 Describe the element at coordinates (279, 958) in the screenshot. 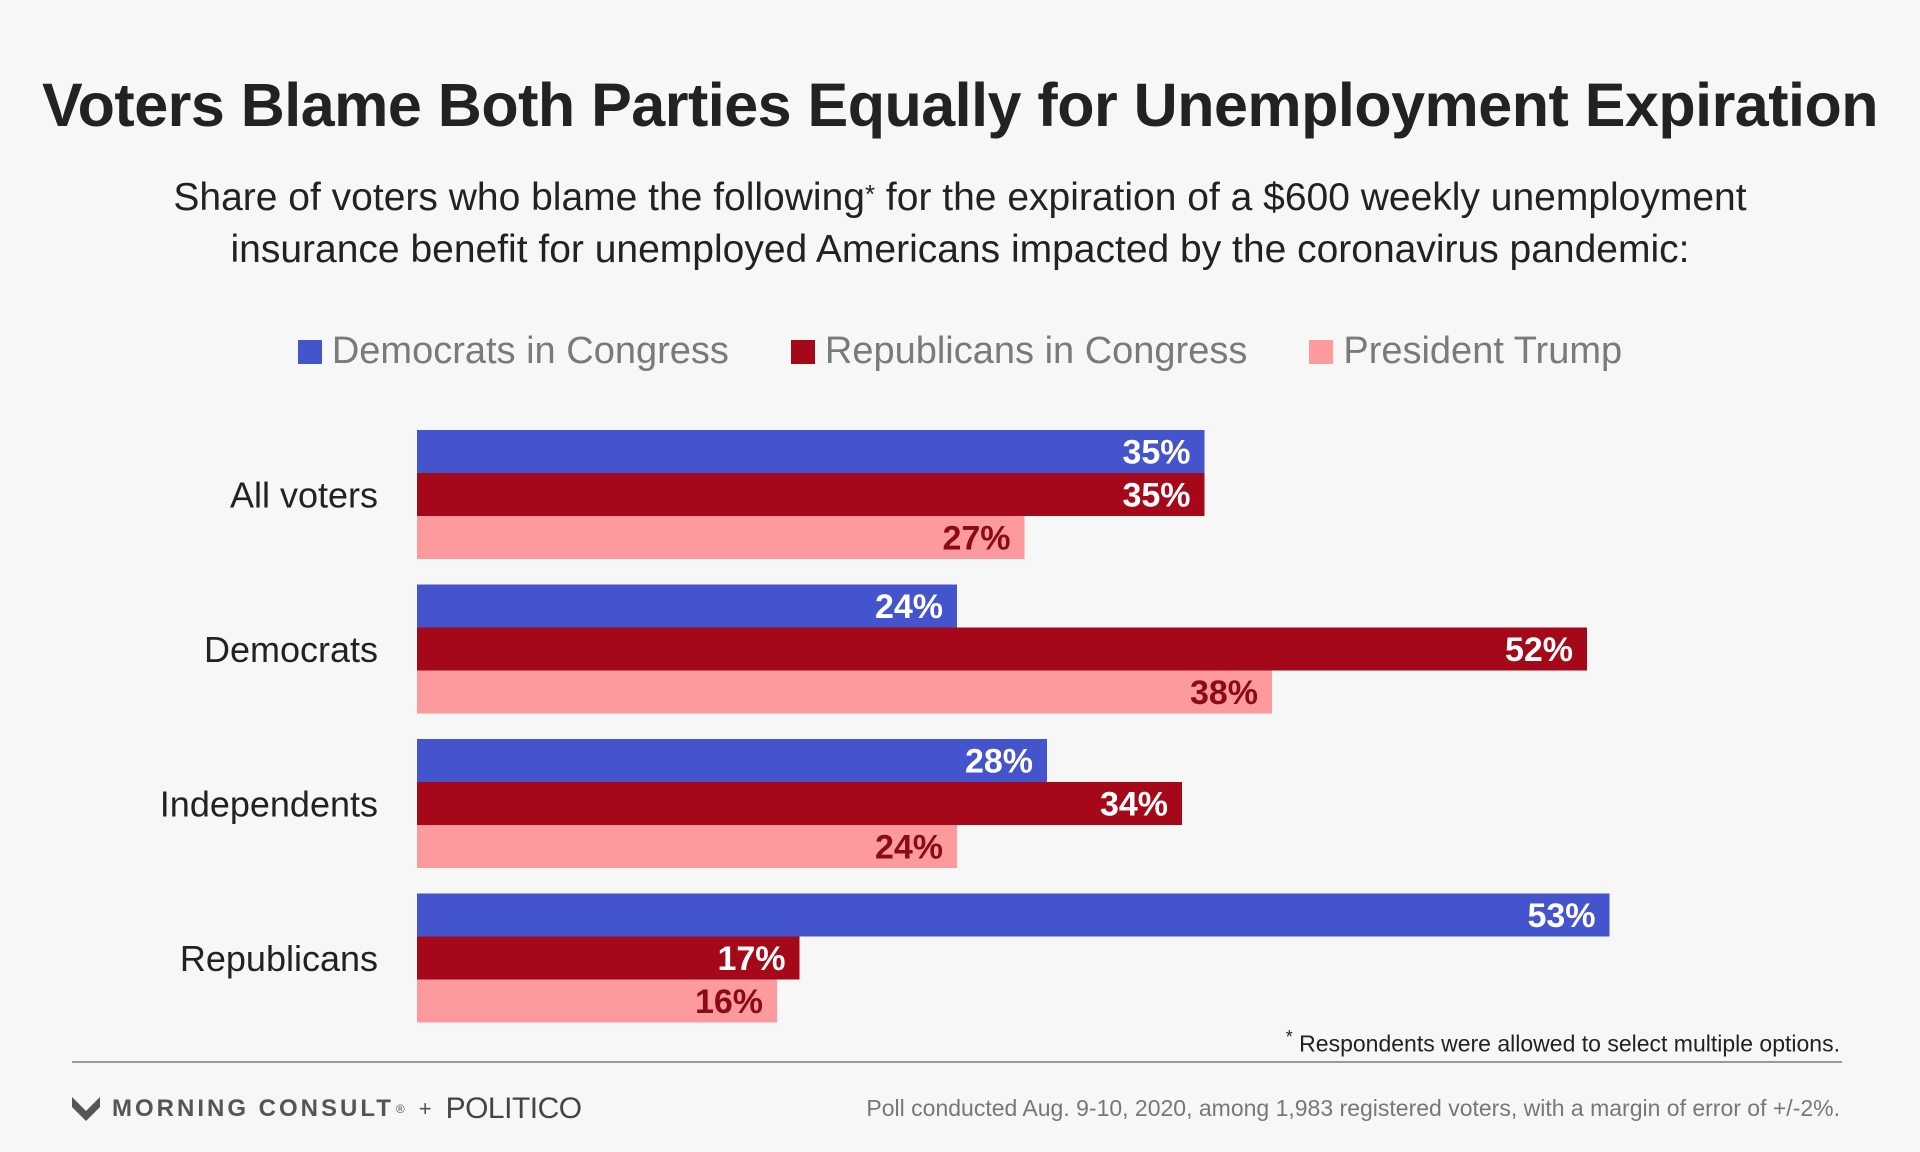

I see `category-label: Republicans` at that location.